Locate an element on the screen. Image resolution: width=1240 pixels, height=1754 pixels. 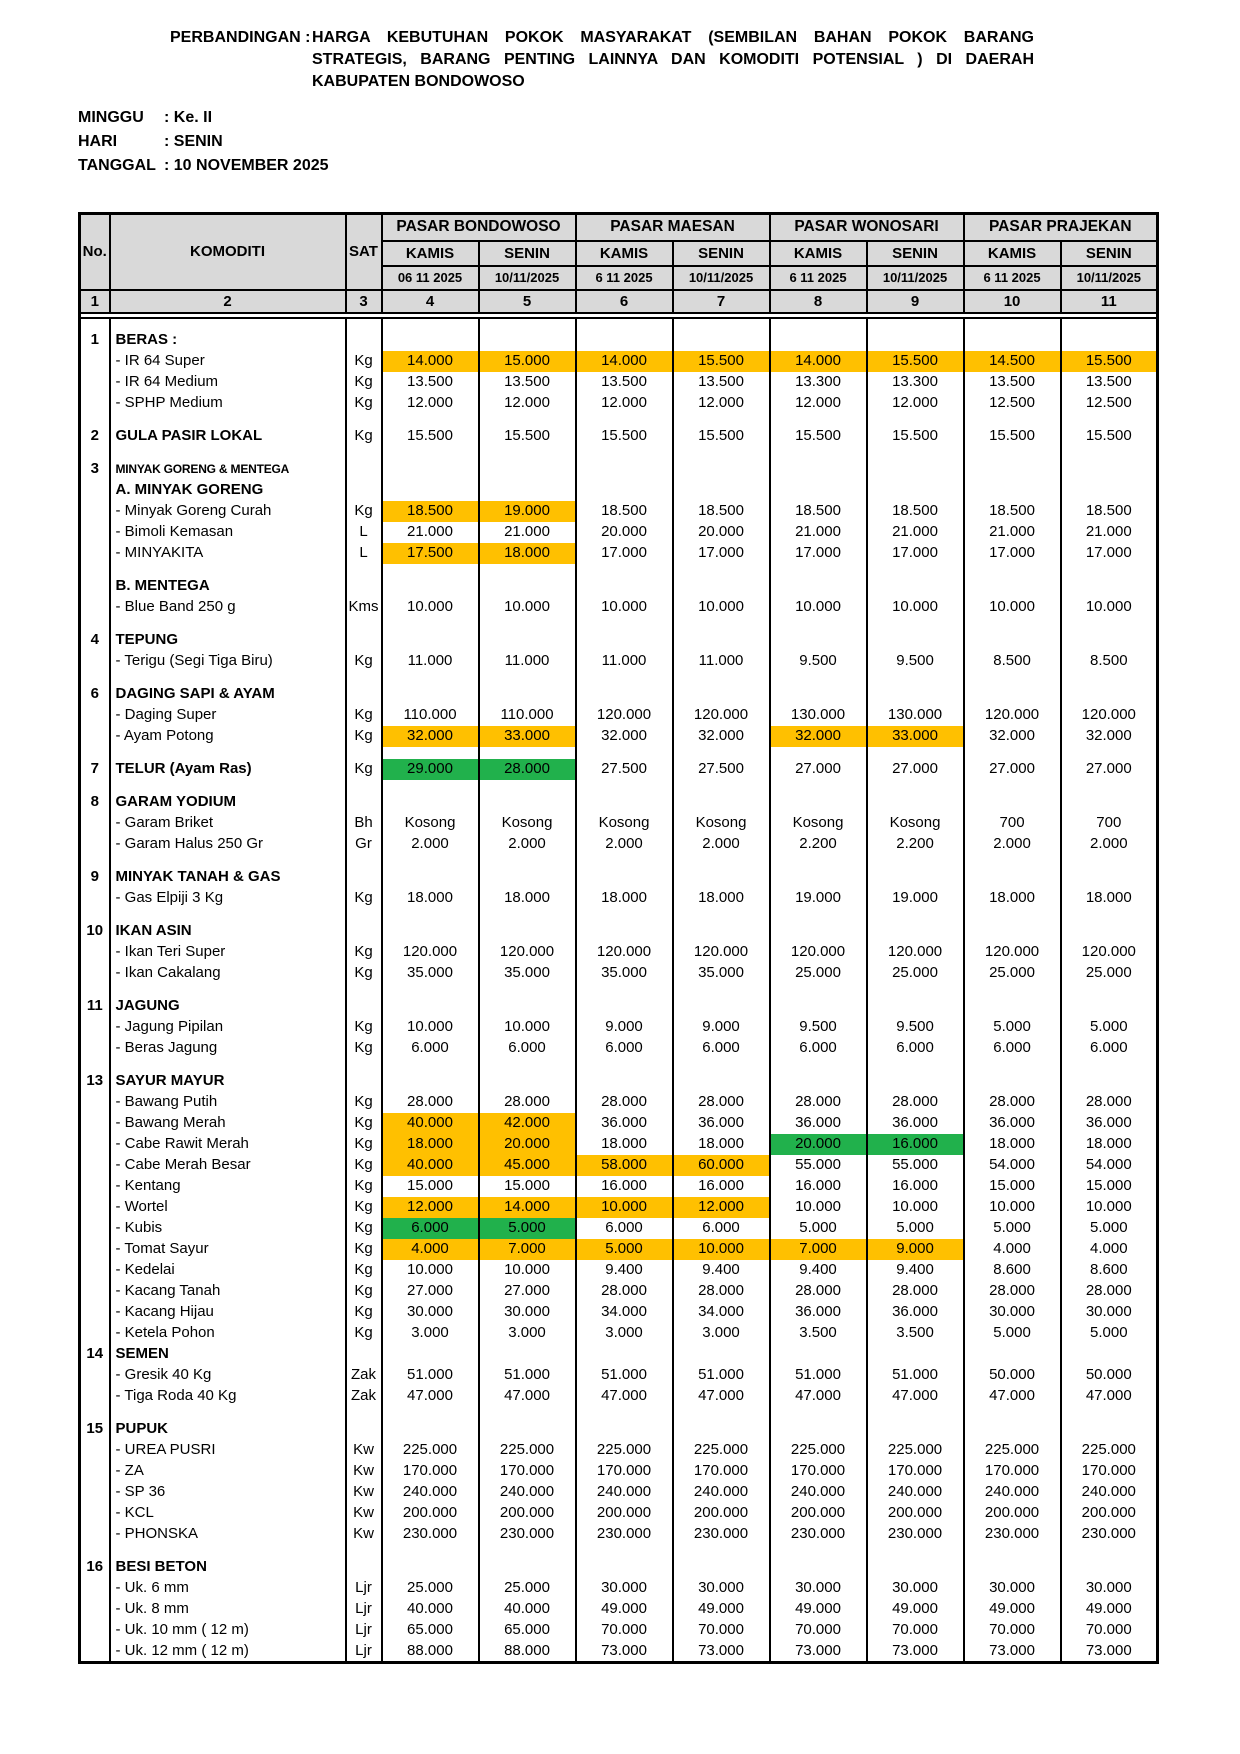
price-cell: 25.000 is located at coordinates (527, 1588).